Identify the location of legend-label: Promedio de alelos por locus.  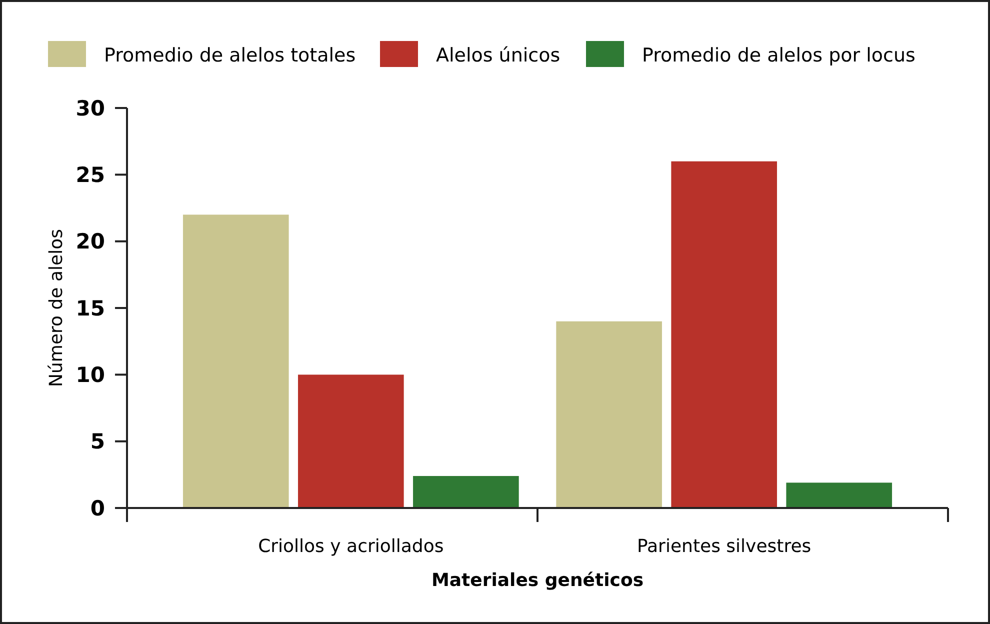
(779, 55).